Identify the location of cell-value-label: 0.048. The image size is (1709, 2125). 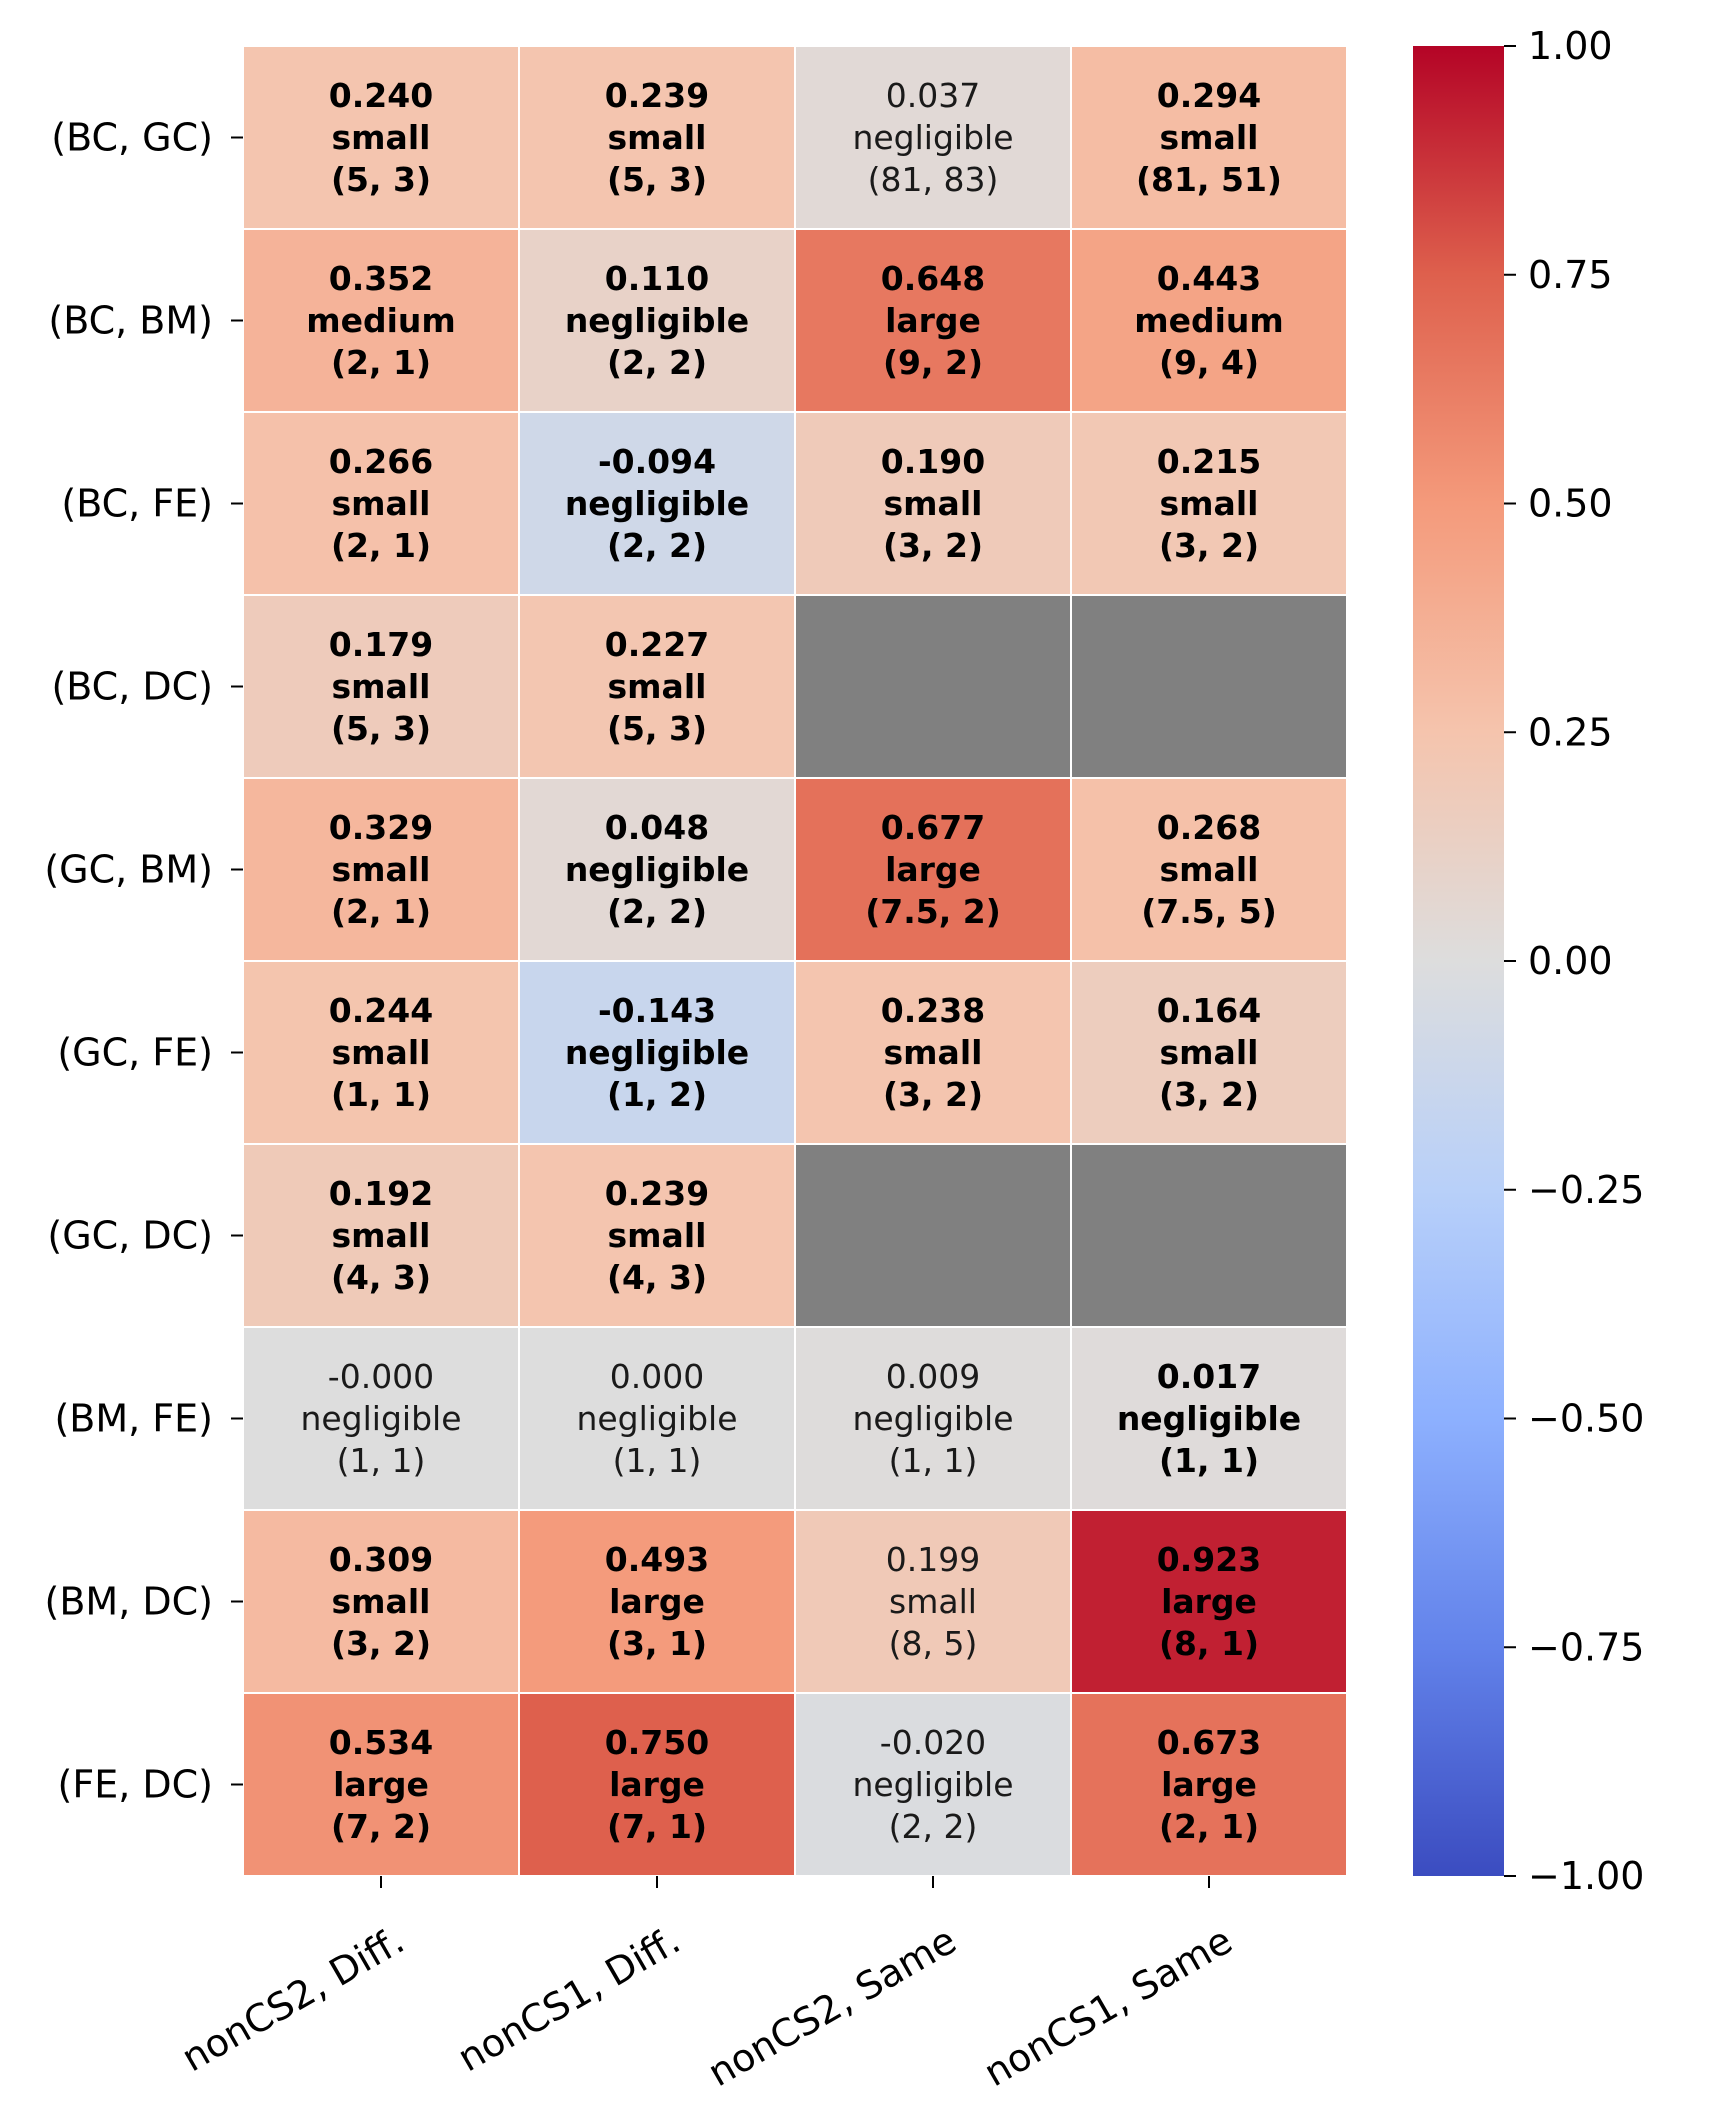
(657, 827).